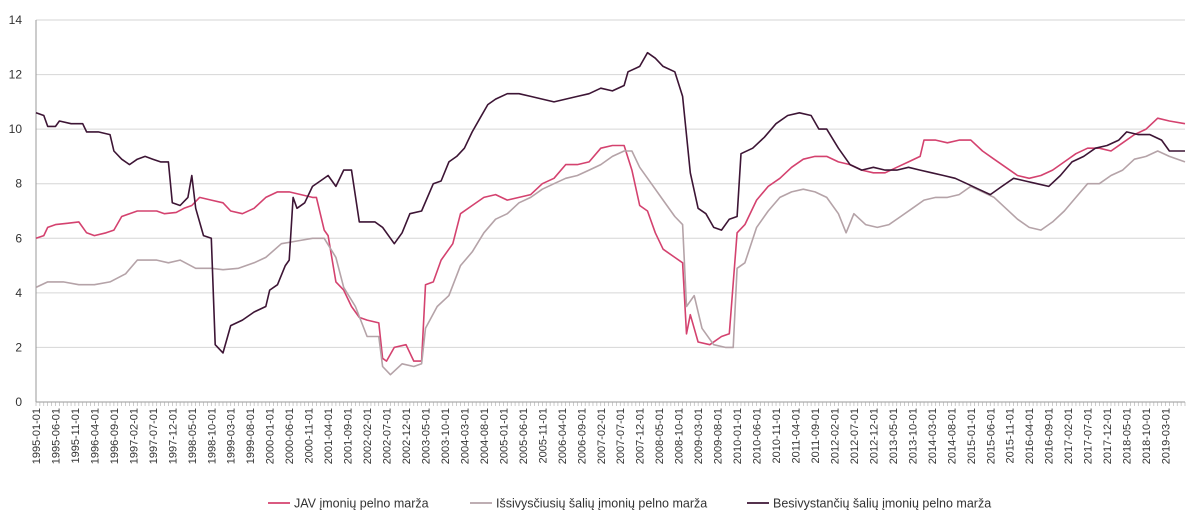 Image resolution: width=1200 pixels, height=529 pixels. I want to click on y-tick-label: 14, so click(16, 20).